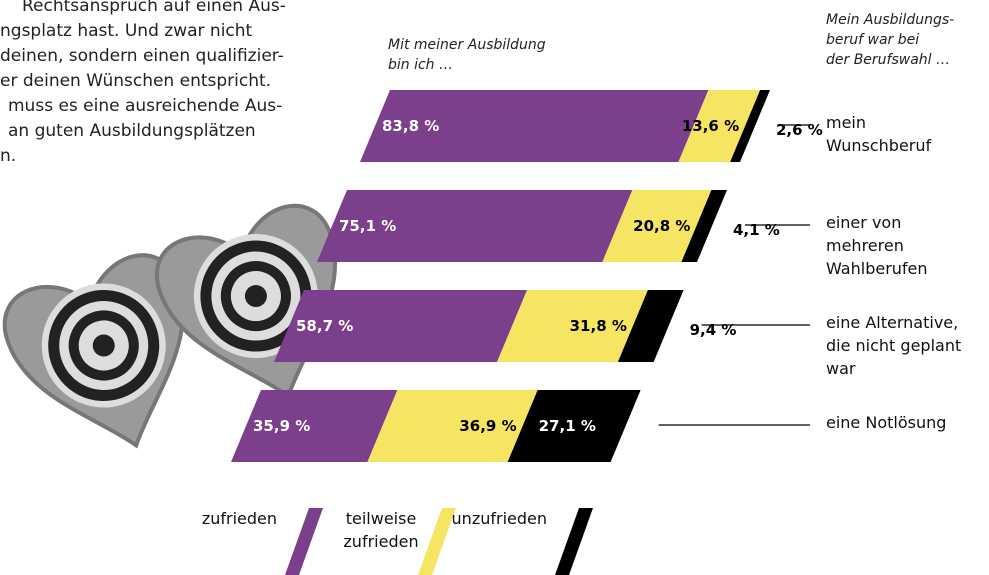 Image resolution: width=989 pixels, height=575 pixels. Describe the element at coordinates (499, 518) in the screenshot. I see `legend-label: unzufrieden` at that location.